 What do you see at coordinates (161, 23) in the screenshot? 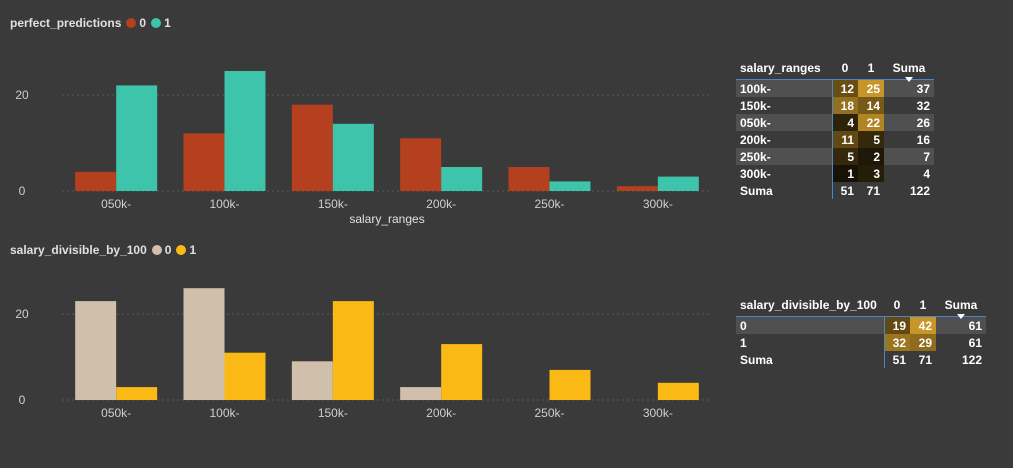
I see `chart1-legend-item-1: 1` at bounding box center [161, 23].